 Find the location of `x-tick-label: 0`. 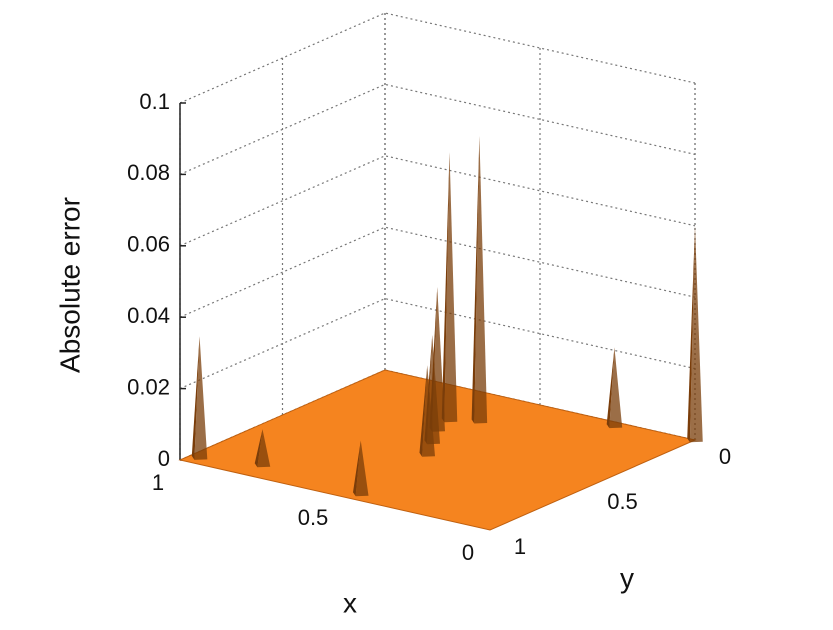

x-tick-label: 0 is located at coordinates (468, 552).